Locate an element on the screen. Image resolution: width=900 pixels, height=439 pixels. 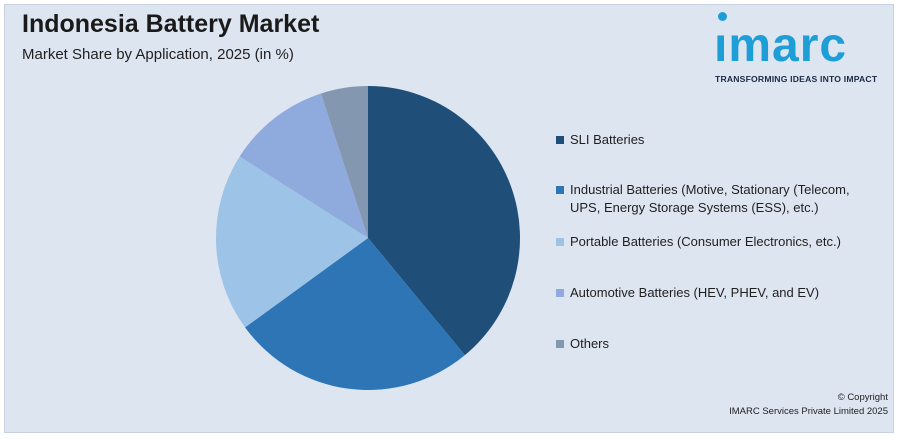
imarc-logo: ımarc TRANSFORMING IDEAS INTO IMPACT is located at coordinates (798, 48).